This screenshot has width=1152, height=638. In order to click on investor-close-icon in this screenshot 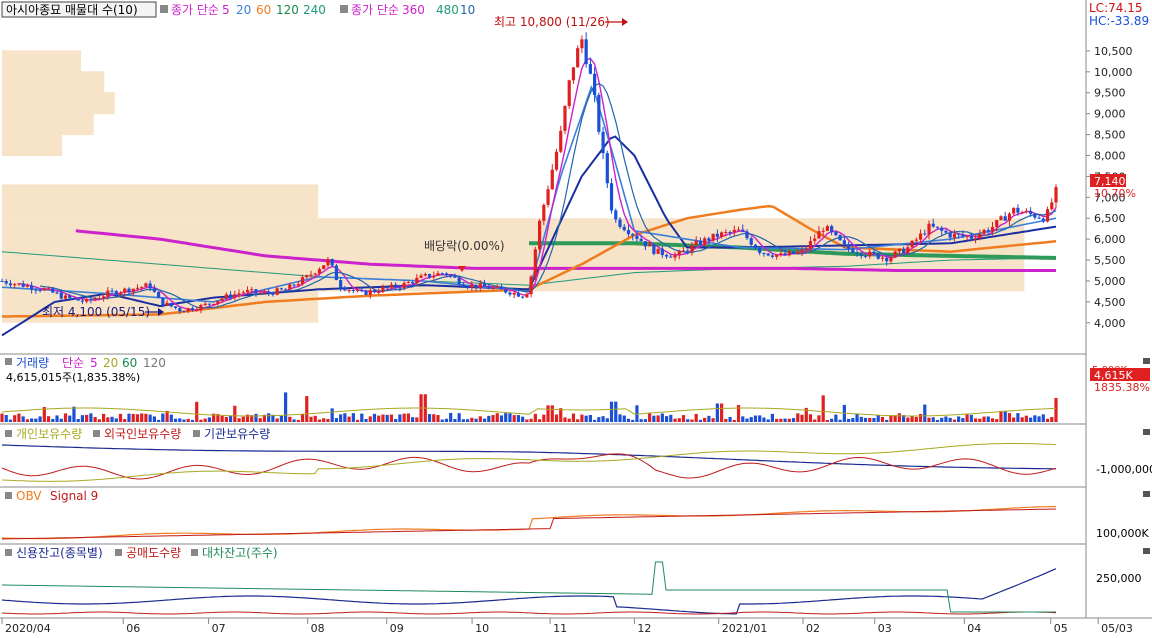, I will do `click(1146, 432)`.